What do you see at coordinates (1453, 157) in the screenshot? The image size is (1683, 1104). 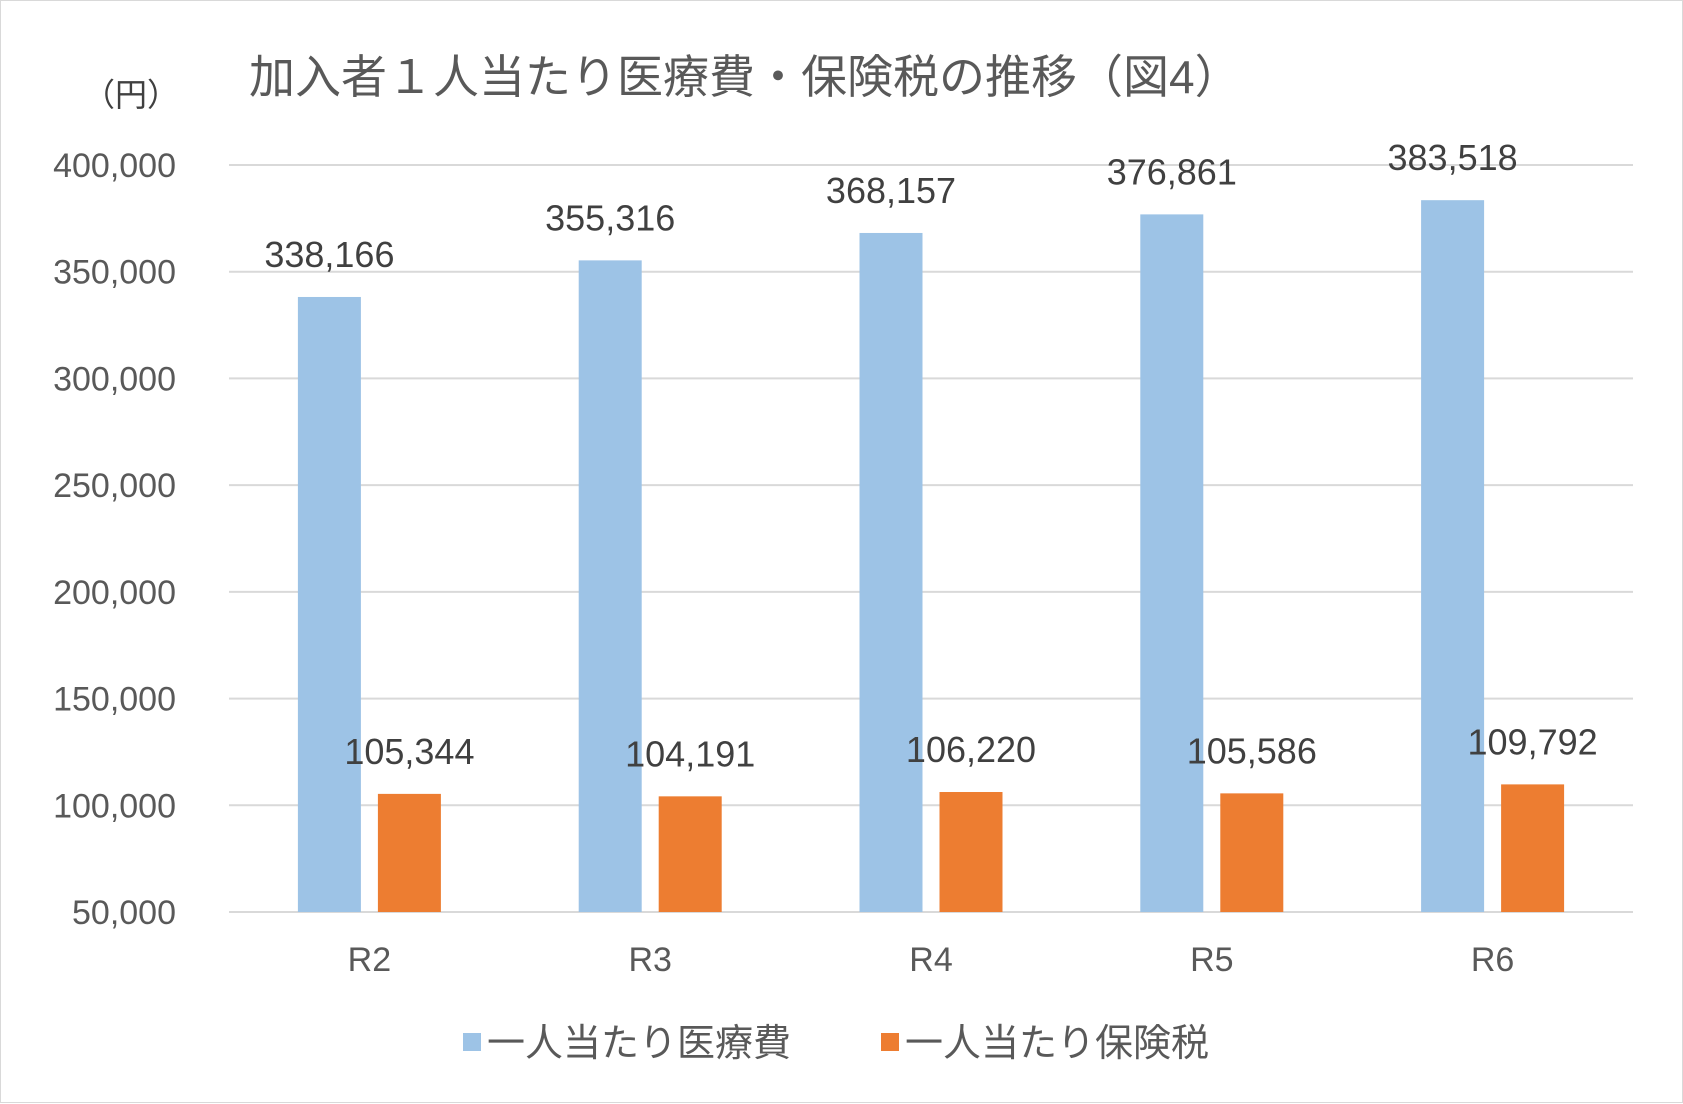 I see `data-label: 383,518` at bounding box center [1453, 157].